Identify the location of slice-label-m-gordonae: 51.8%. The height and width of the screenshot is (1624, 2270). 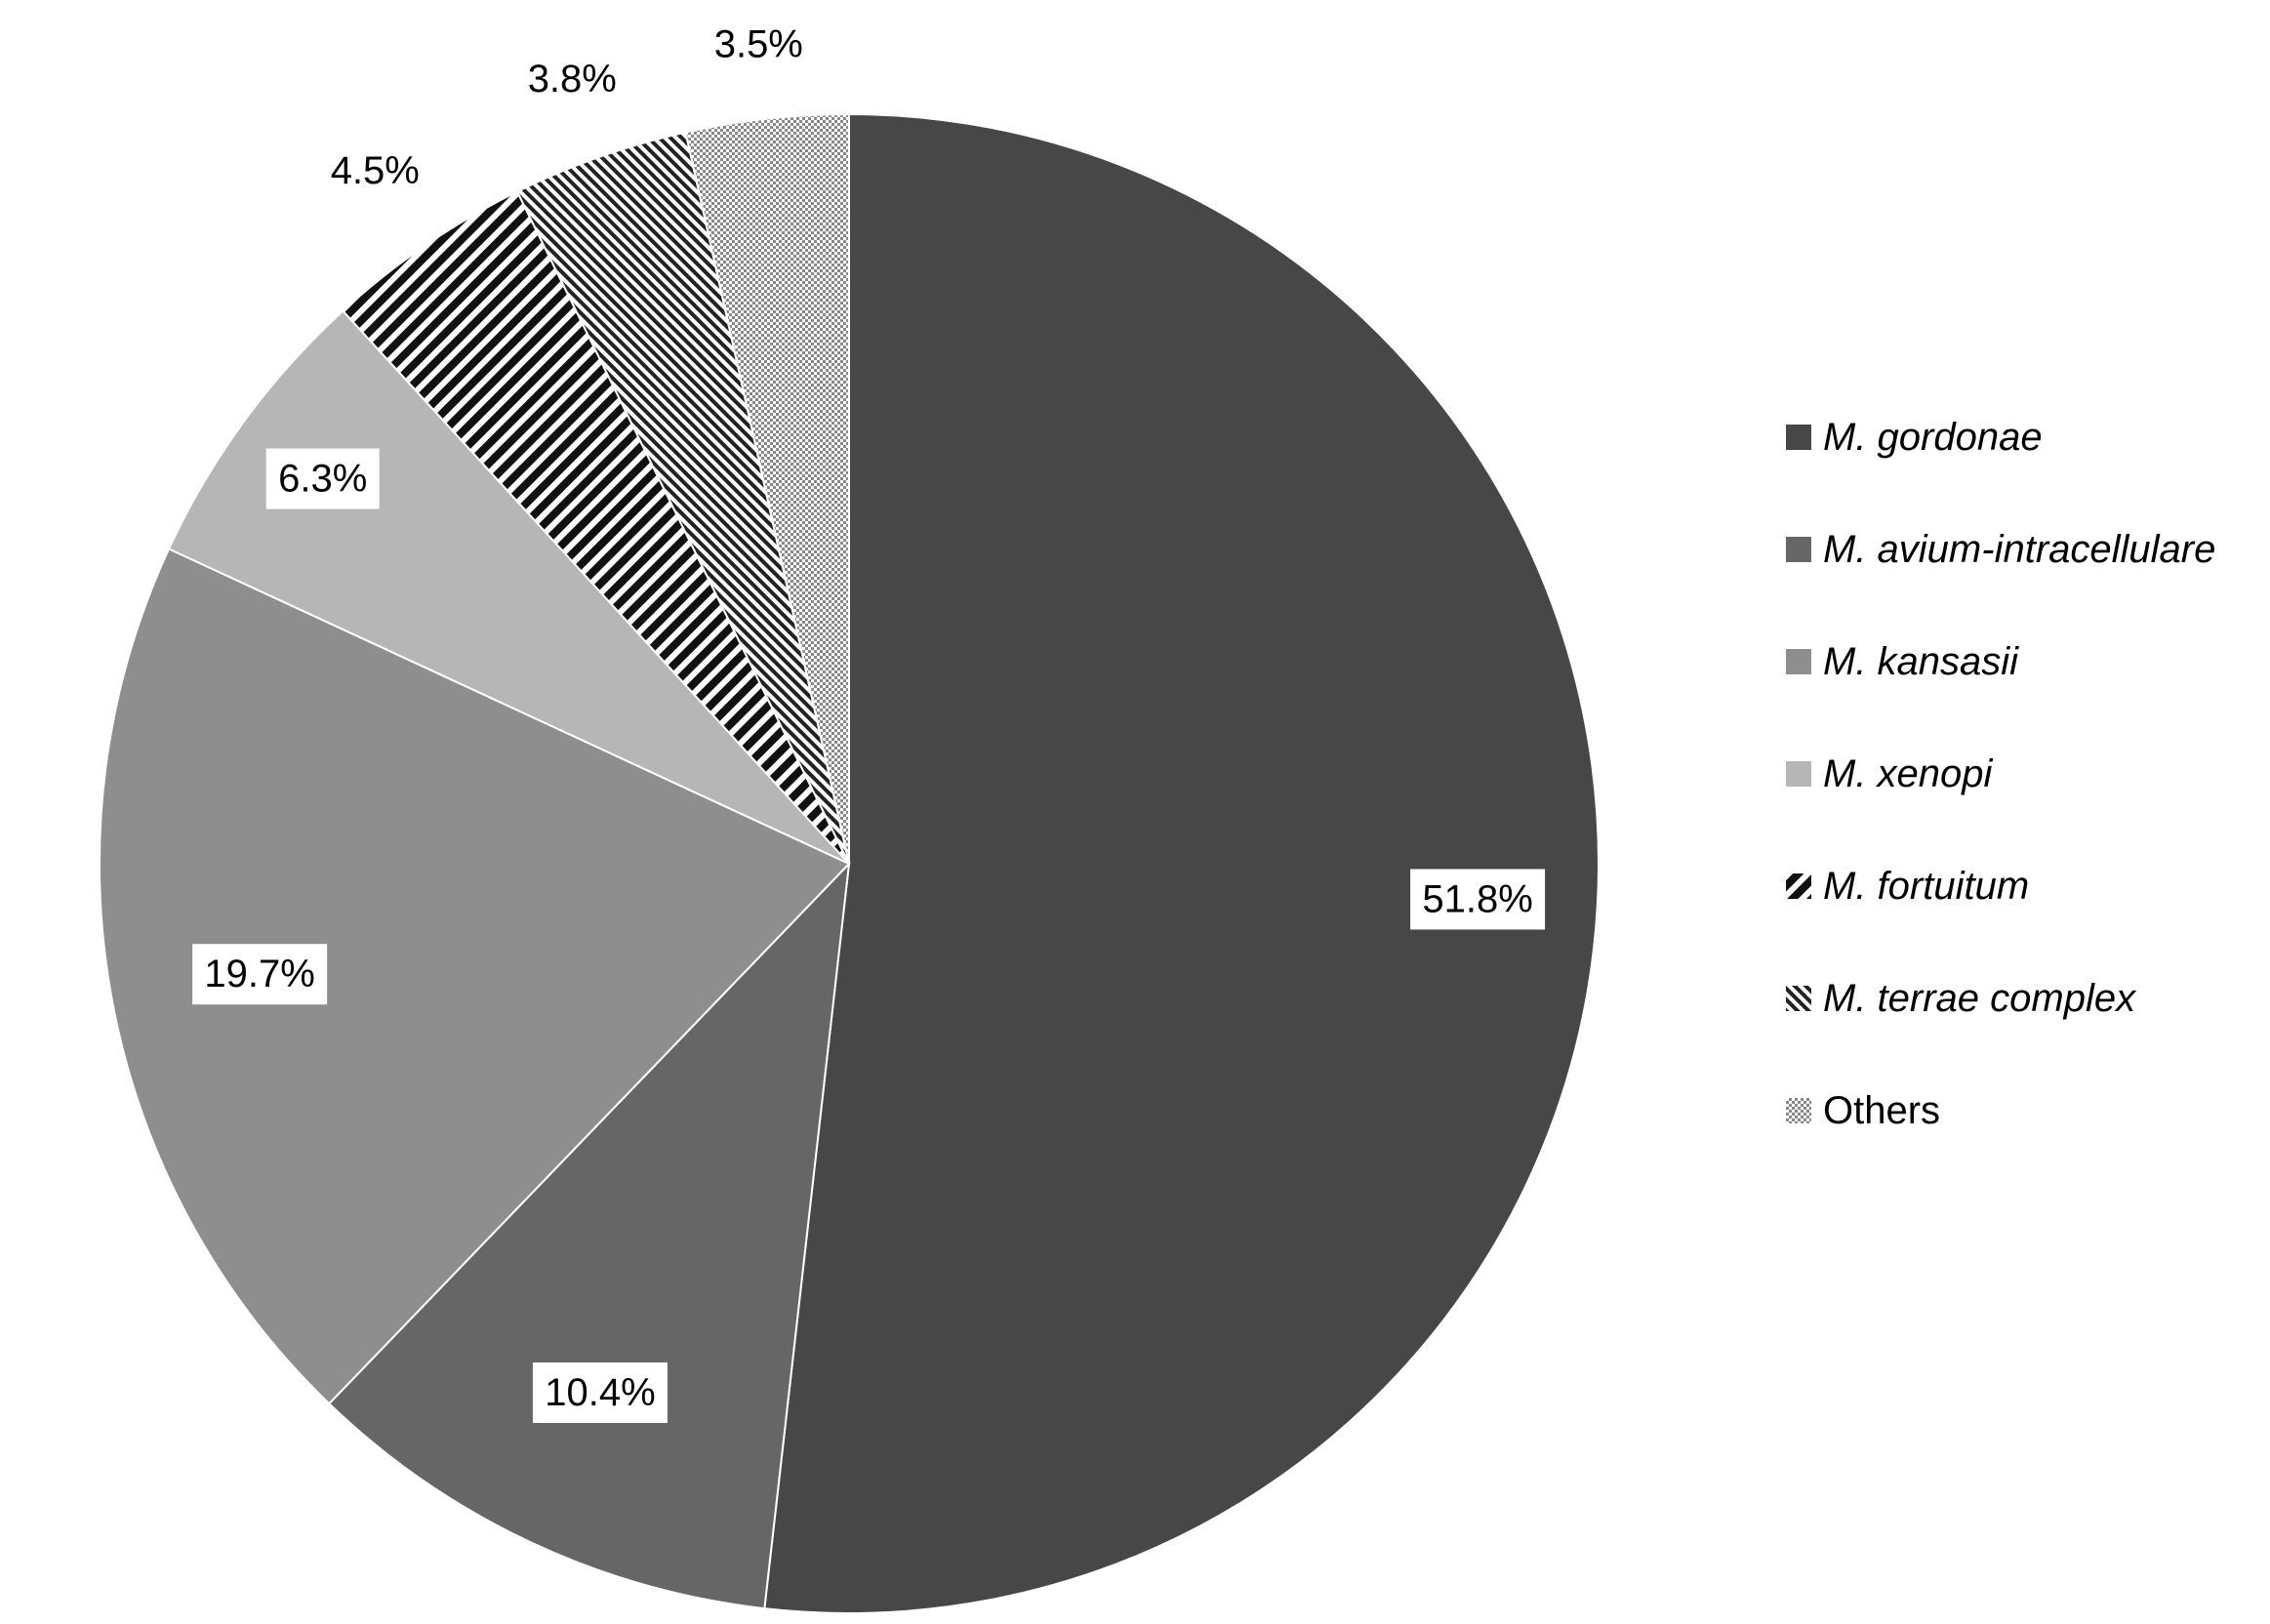
(1477, 899).